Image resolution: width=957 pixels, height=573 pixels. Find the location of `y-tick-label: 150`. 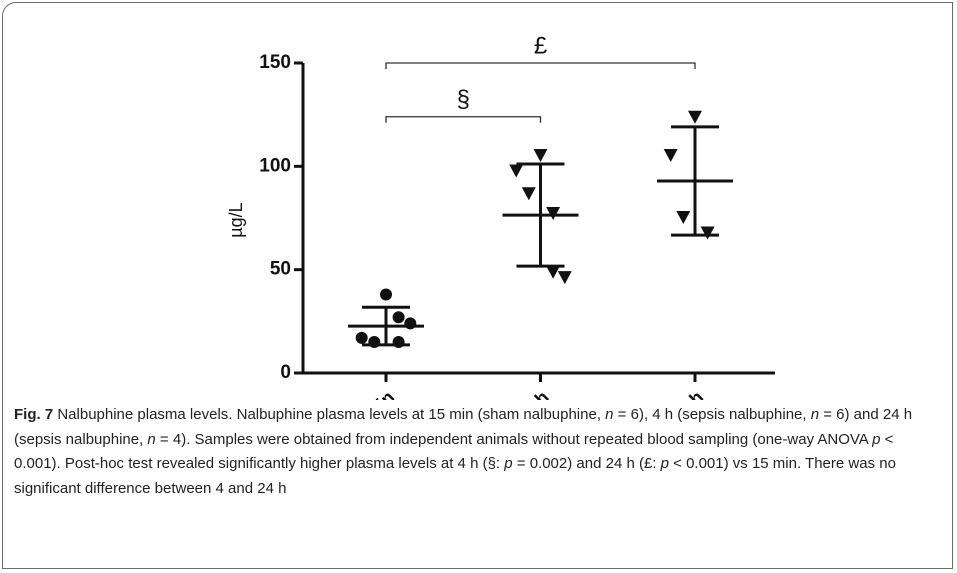

y-tick-label: 150 is located at coordinates (275, 62).